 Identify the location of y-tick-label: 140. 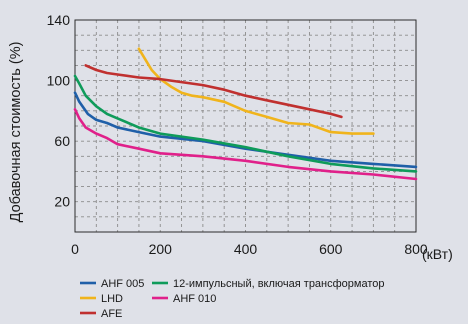
(59, 20).